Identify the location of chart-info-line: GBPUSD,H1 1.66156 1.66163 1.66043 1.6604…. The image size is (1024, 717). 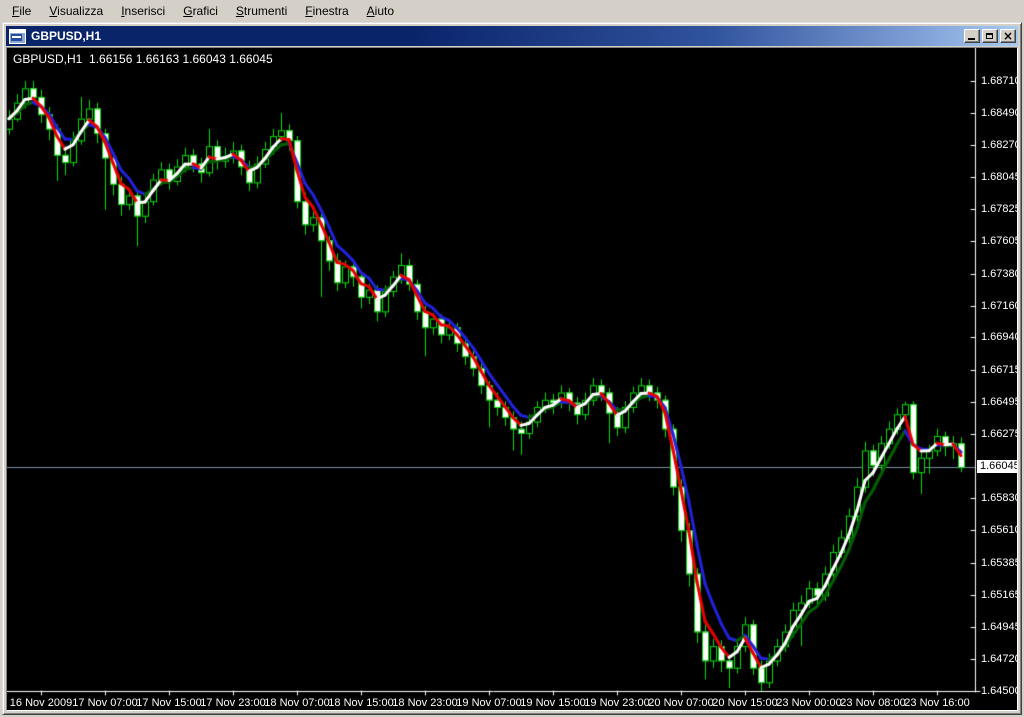
(143, 59).